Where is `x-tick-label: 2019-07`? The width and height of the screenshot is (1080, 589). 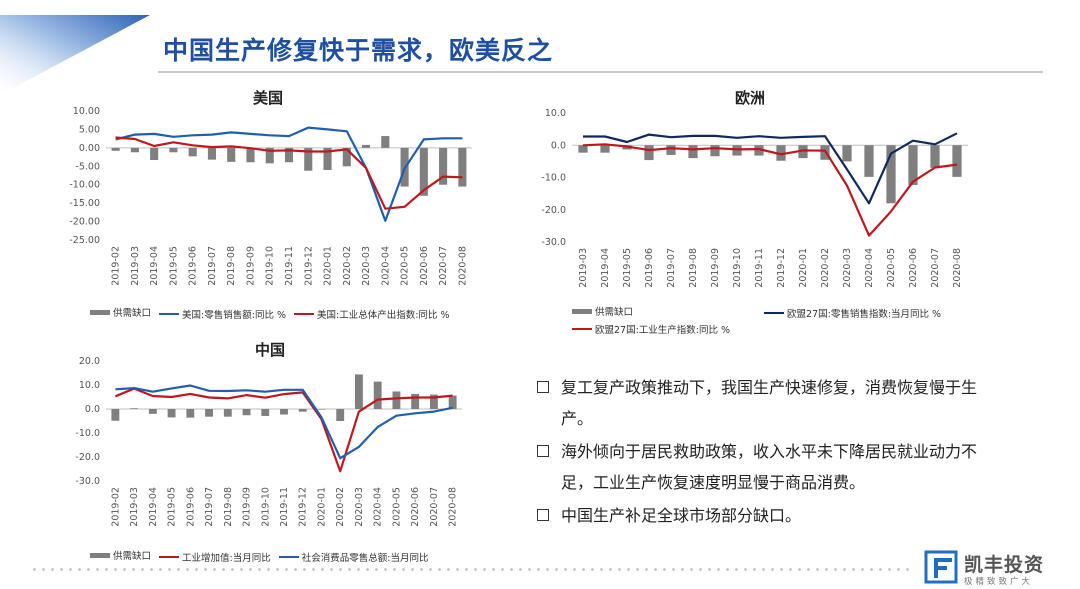
x-tick-label: 2019-07 is located at coordinates (212, 266).